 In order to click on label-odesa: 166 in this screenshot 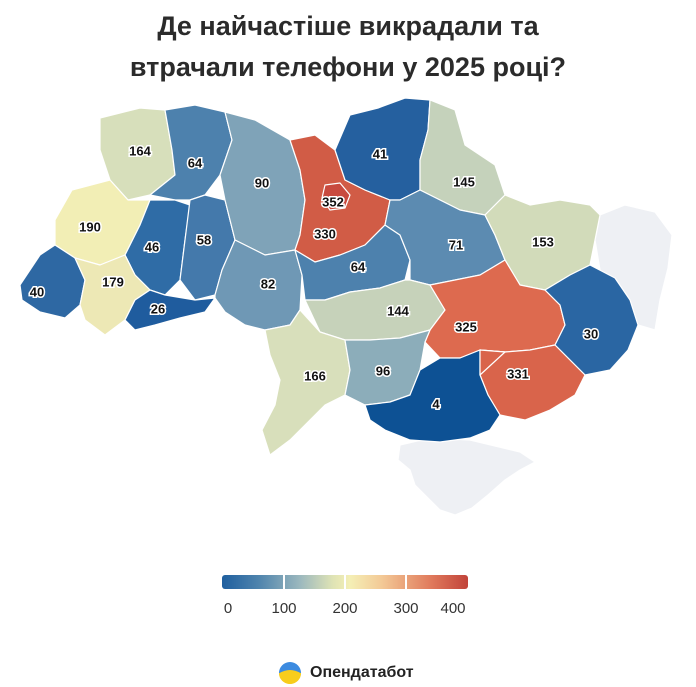, I will do `click(315, 375)`.